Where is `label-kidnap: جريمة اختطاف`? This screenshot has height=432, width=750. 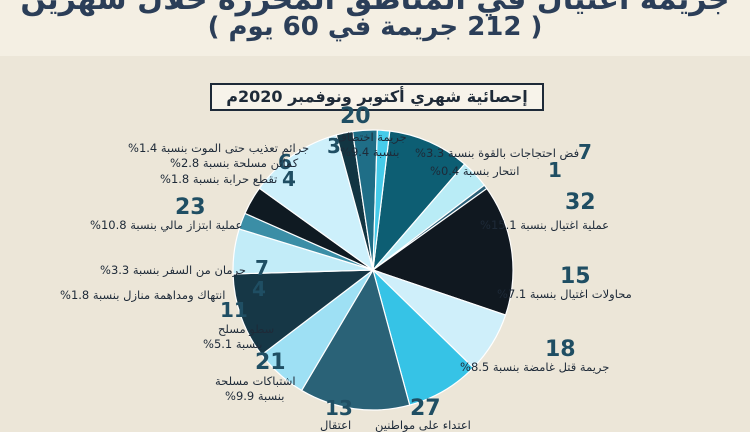 label-kidnap: جريمة اختطاف is located at coordinates (371, 137).